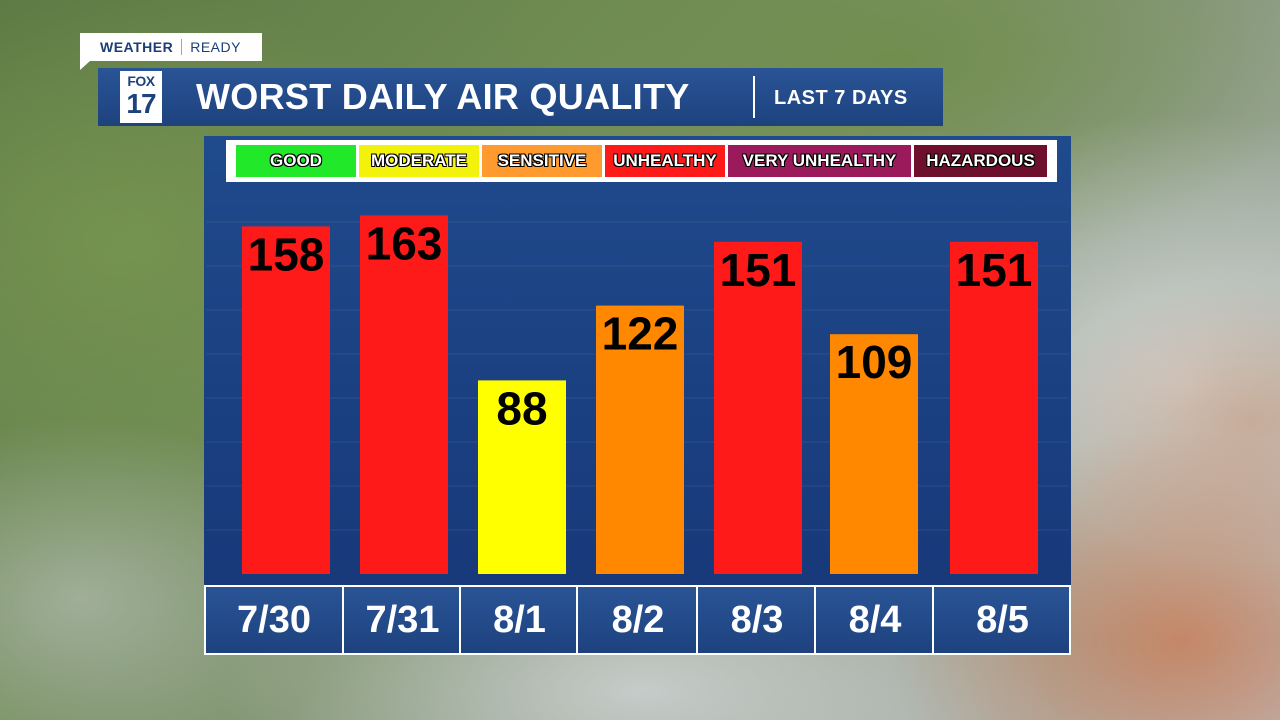  Describe the element at coordinates (215, 47) in the screenshot. I see `tag-ready-label: READY` at that location.